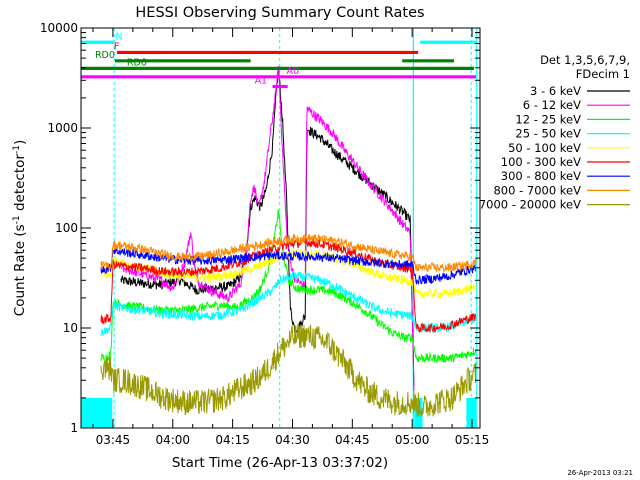 The image size is (640, 480). What do you see at coordinates (172, 440) in the screenshot?
I see `x-tick-label: 04:00` at bounding box center [172, 440].